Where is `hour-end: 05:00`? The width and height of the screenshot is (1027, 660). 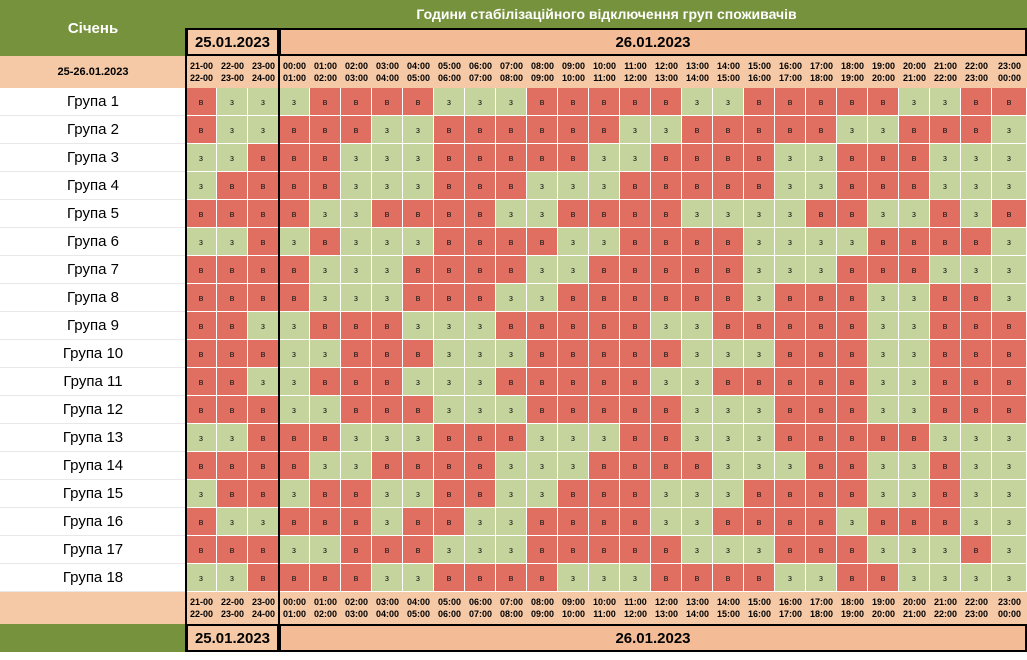
hour-end: 05:00 is located at coordinates (418, 78).